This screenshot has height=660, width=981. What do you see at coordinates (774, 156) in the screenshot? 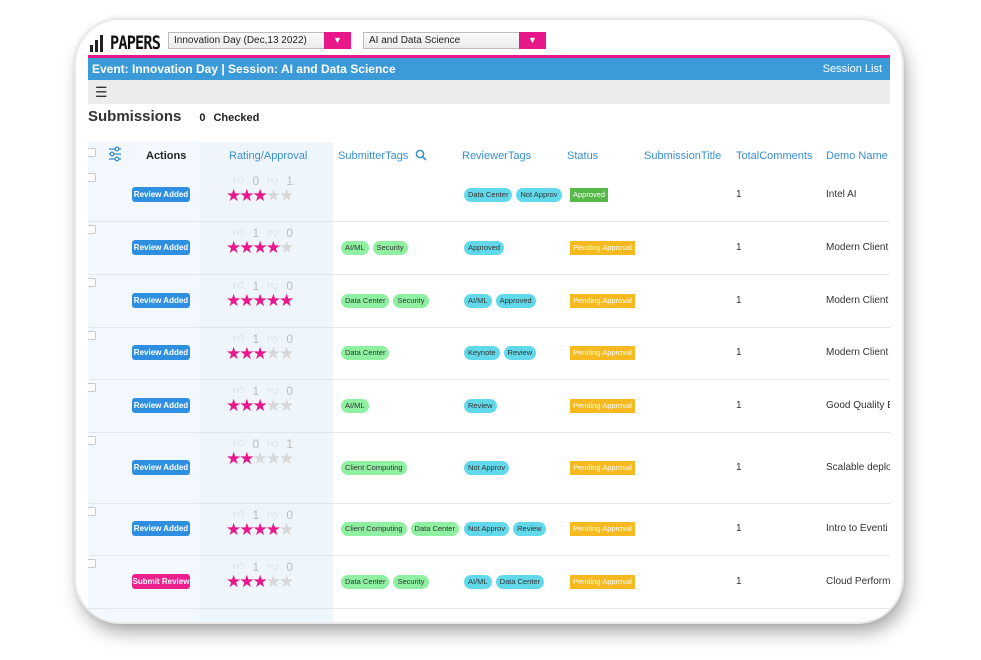
I see `col-total-comments: TotalComments` at bounding box center [774, 156].